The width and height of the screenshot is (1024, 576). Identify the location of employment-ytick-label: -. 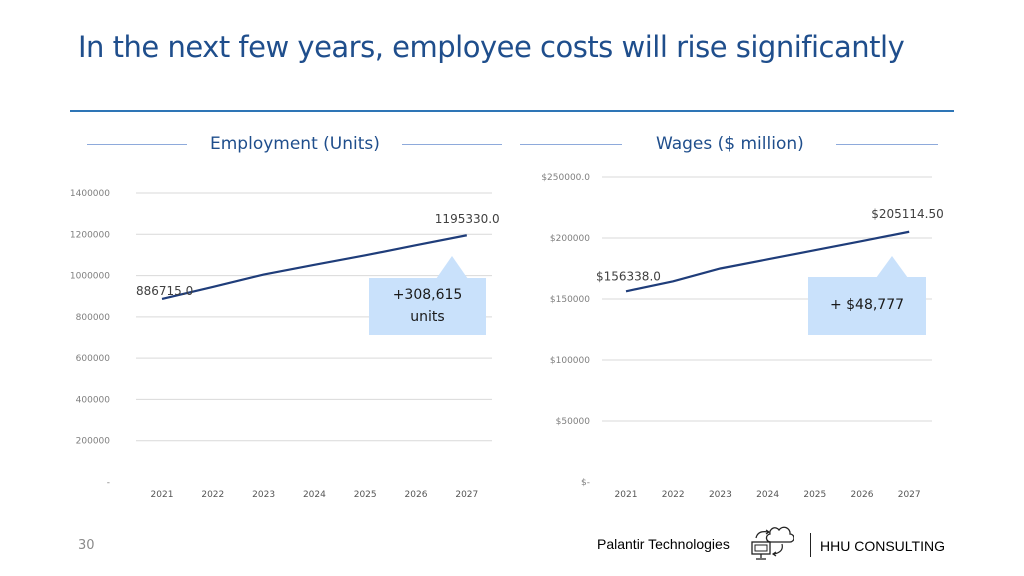
(108, 483).